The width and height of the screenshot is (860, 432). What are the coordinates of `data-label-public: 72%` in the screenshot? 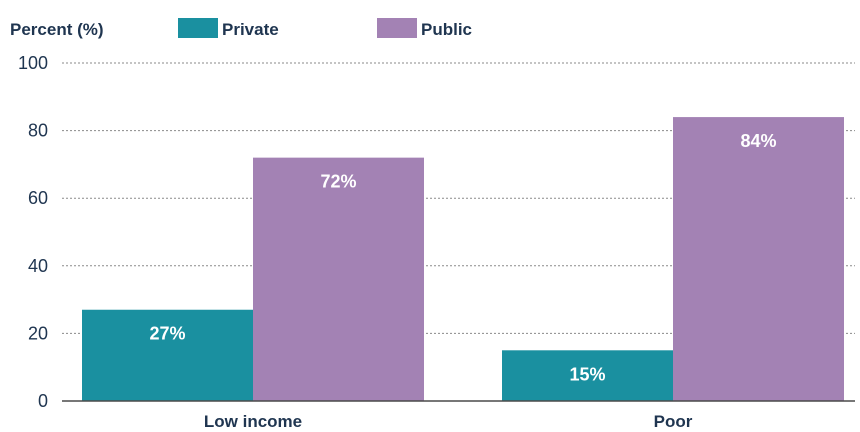 It's located at (338, 182).